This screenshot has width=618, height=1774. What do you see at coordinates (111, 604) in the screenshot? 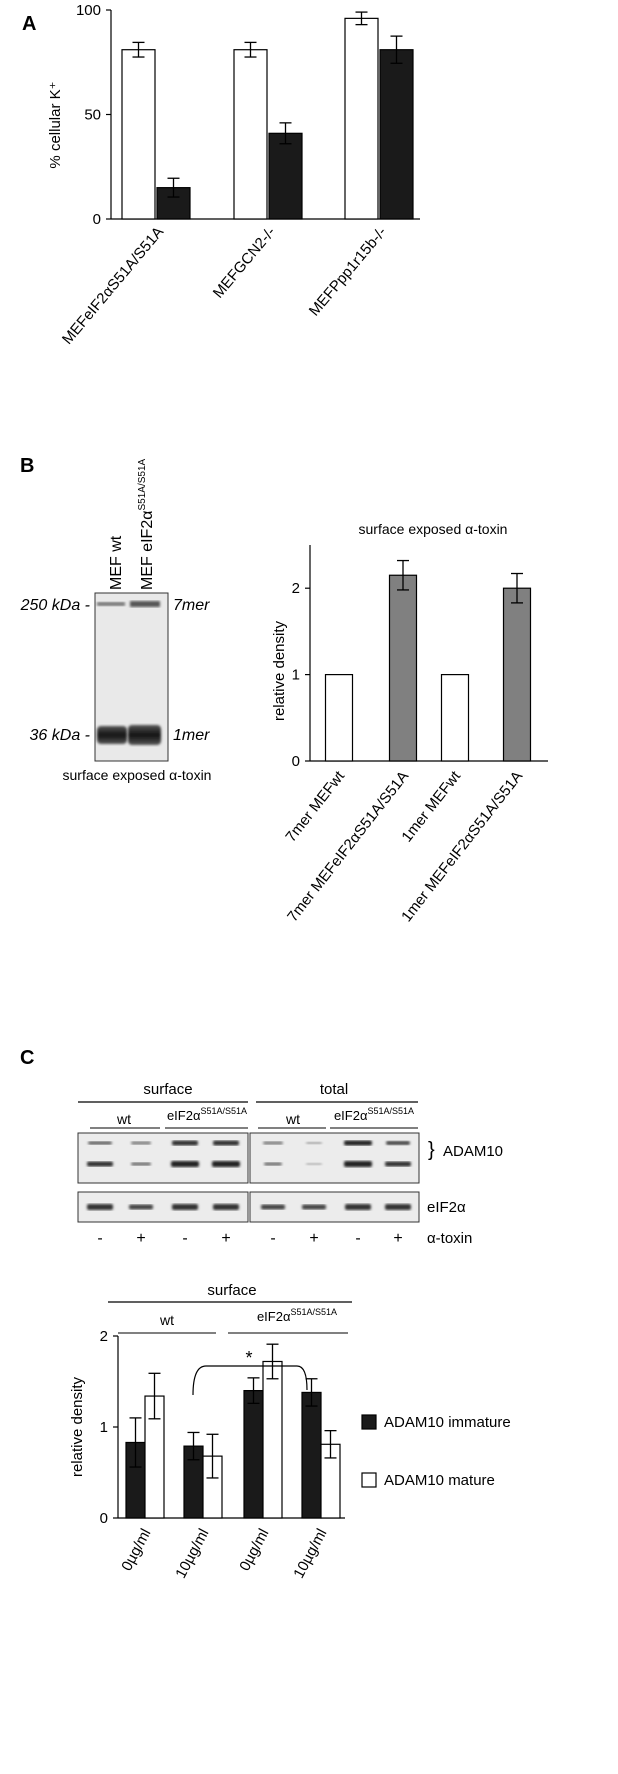
I see `blot-b-band-7mer-lane1` at bounding box center [111, 604].